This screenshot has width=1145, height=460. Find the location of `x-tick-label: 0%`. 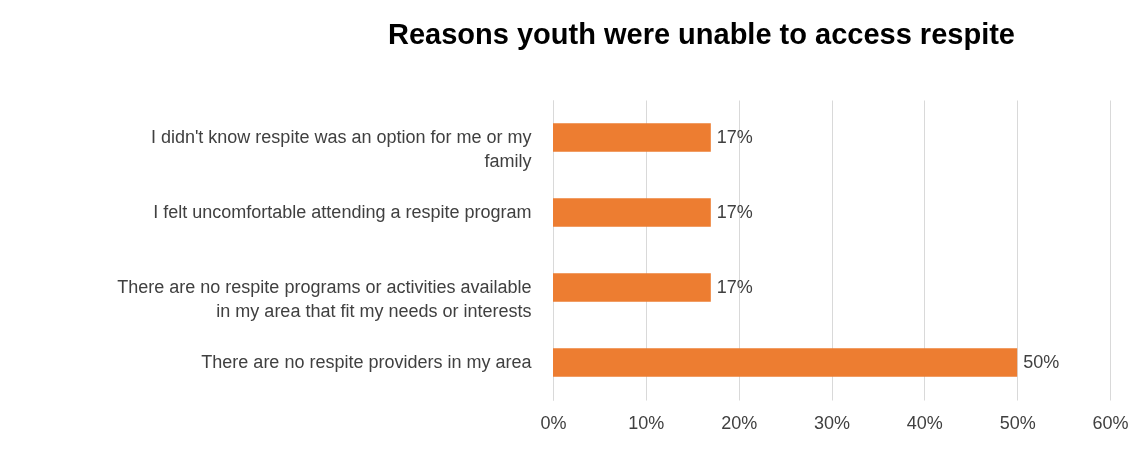

x-tick-label: 0% is located at coordinates (553, 422).